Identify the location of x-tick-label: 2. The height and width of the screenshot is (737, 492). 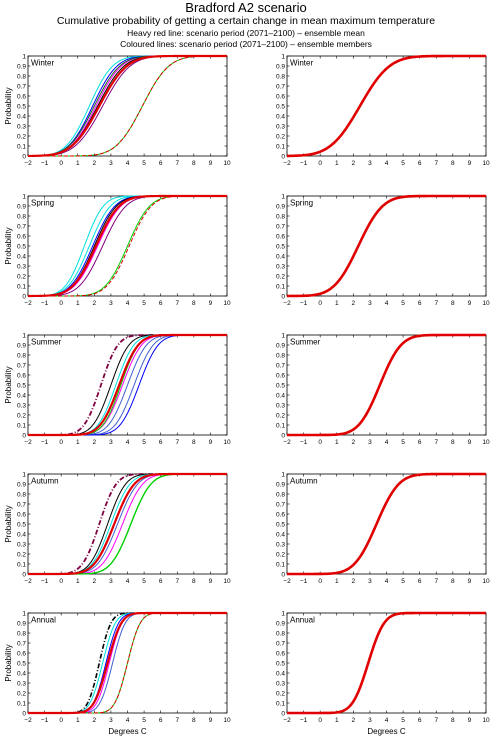
(95, 720).